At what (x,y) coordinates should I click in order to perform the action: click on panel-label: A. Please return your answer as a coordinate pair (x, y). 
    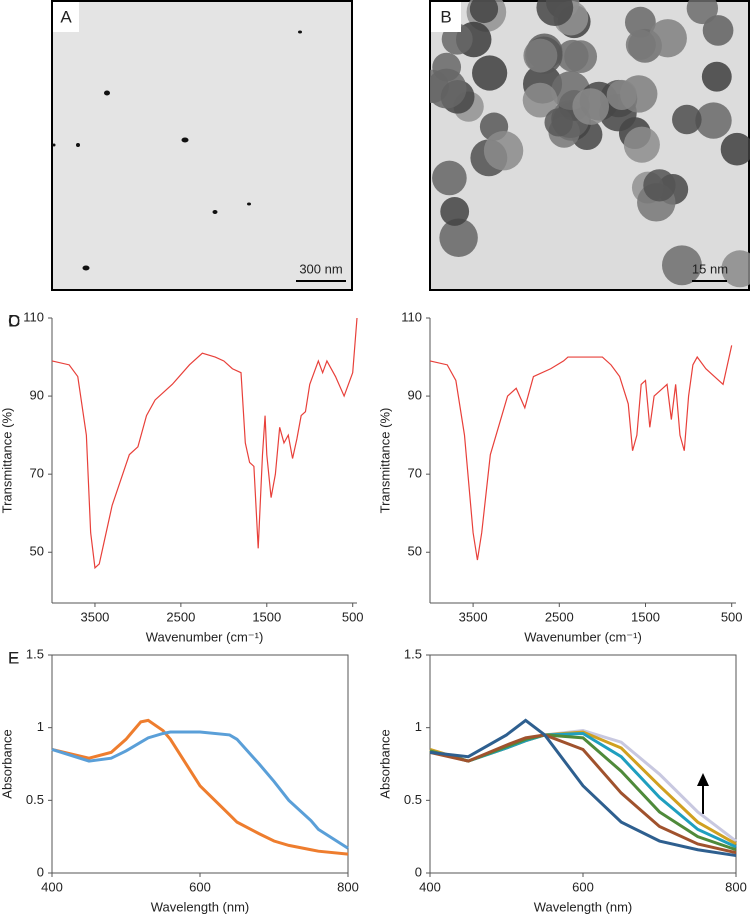
    Looking at the image, I should click on (66, 16).